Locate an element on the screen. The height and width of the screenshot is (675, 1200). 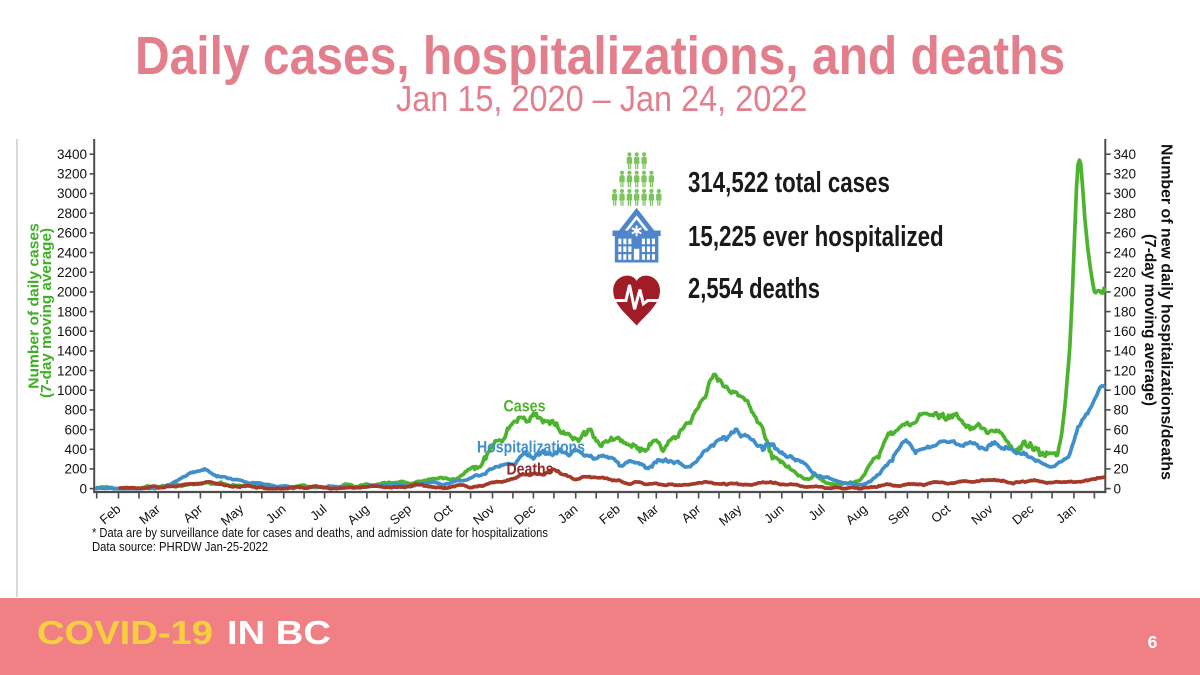
svg-text: 1800 is located at coordinates (72, 311).